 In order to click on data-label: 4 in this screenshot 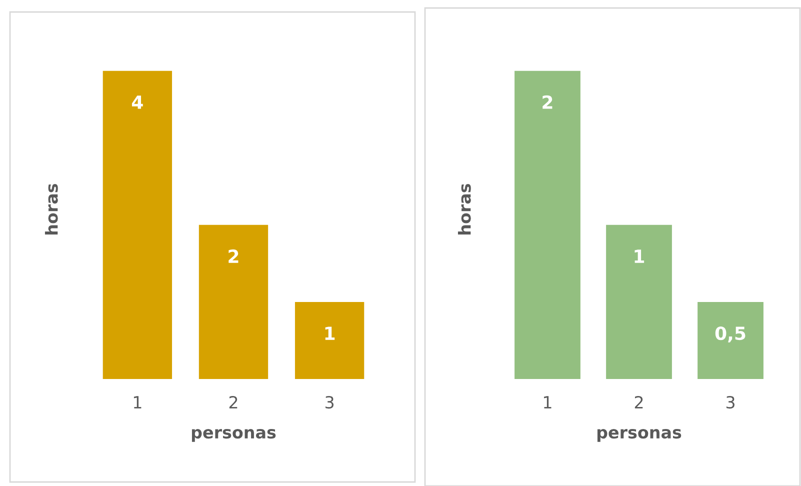, I will do `click(137, 102)`.